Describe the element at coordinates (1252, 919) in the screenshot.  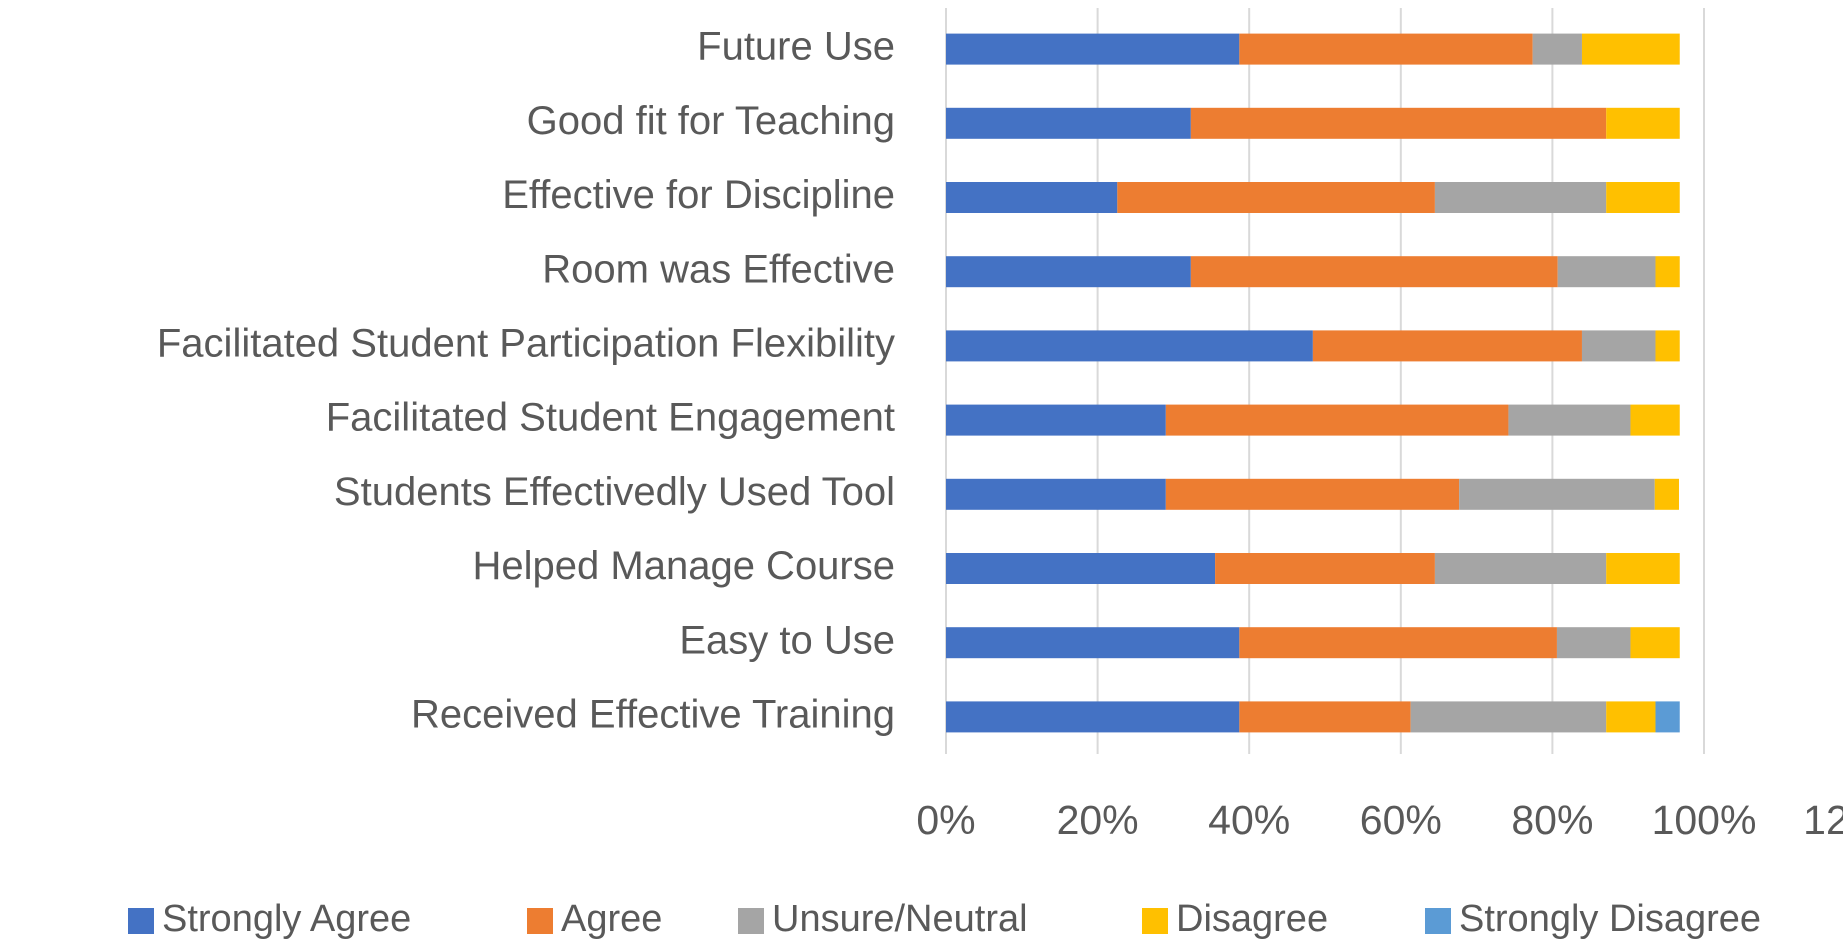
I see `legend-label: Disagree` at that location.